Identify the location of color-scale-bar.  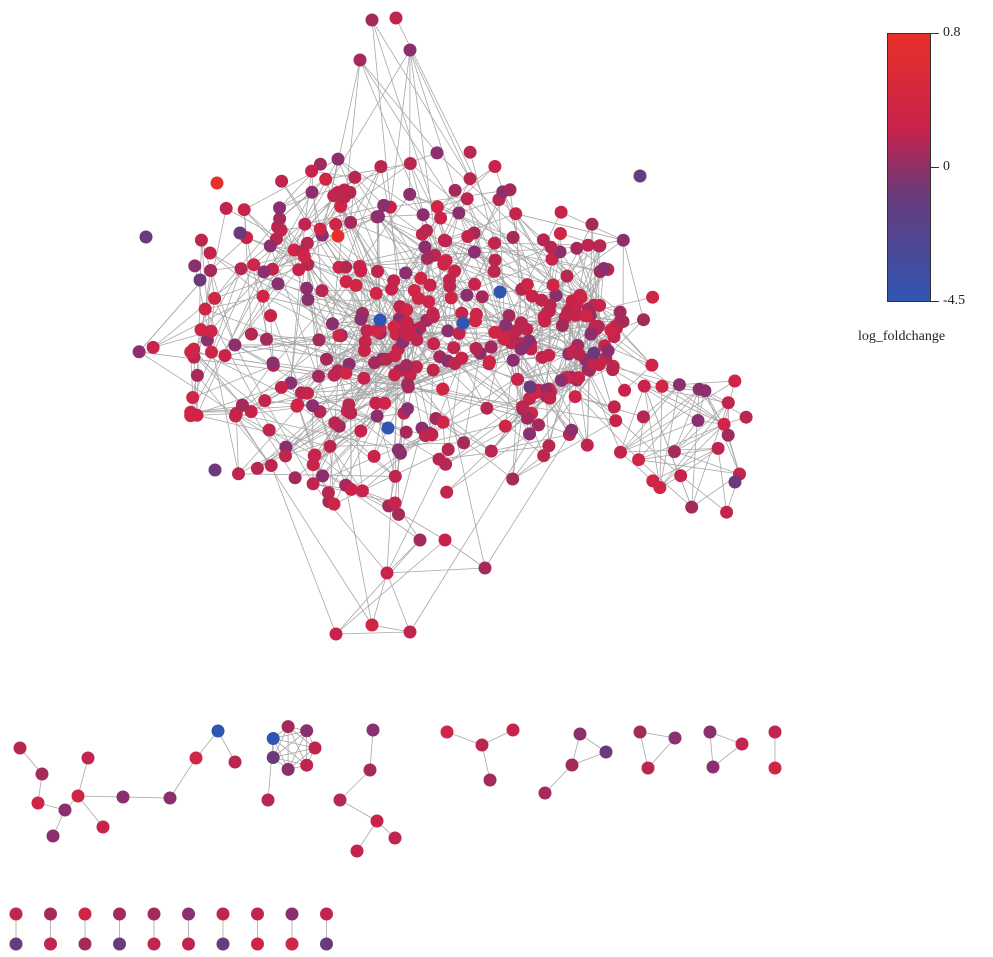
(909, 167).